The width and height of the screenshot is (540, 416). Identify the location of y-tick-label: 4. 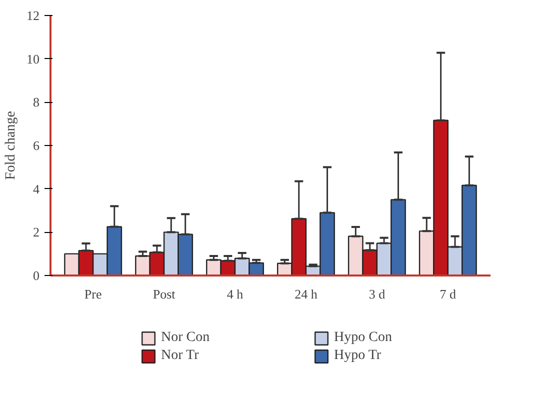
(36, 188).